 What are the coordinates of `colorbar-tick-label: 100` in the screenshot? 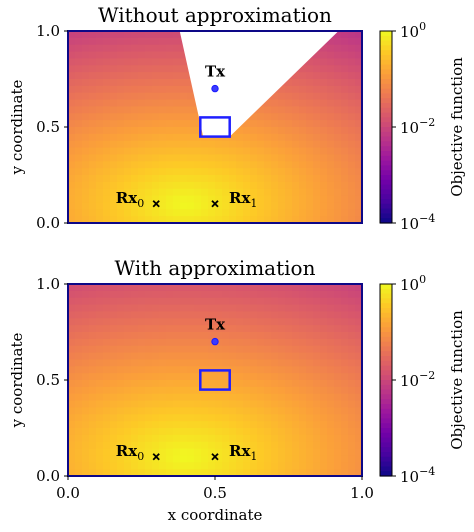 It's located at (413, 30).